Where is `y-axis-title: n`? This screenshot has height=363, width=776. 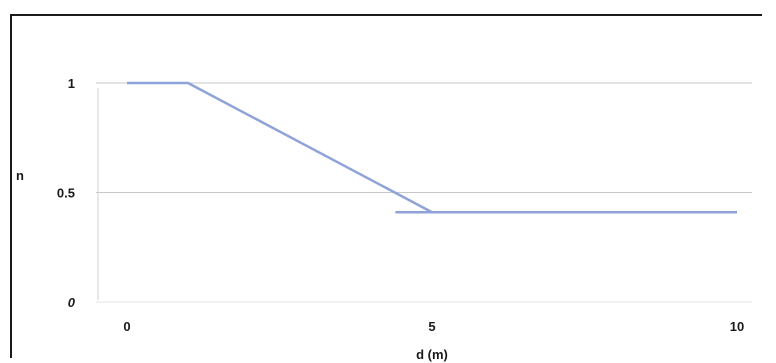 y-axis-title: n is located at coordinates (20, 175).